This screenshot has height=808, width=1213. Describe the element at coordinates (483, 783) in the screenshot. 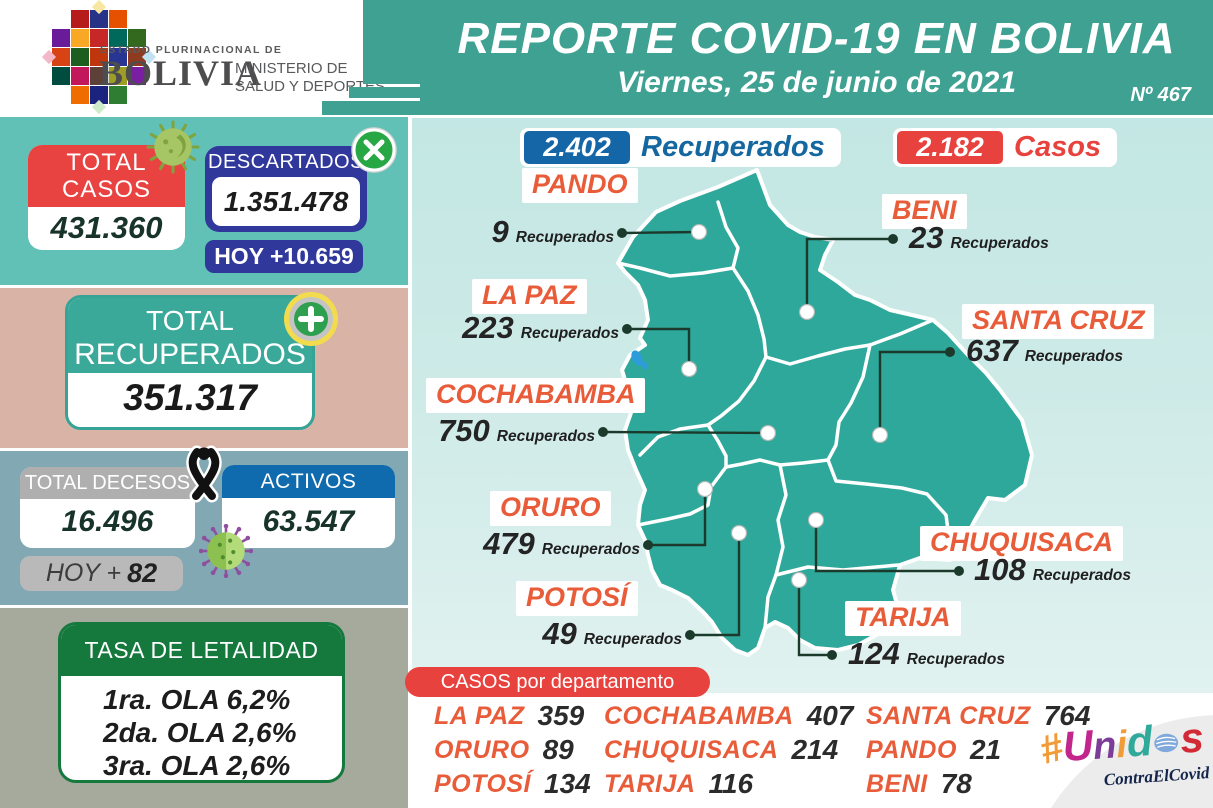

I see `case-department: POTOSÍ` at that location.